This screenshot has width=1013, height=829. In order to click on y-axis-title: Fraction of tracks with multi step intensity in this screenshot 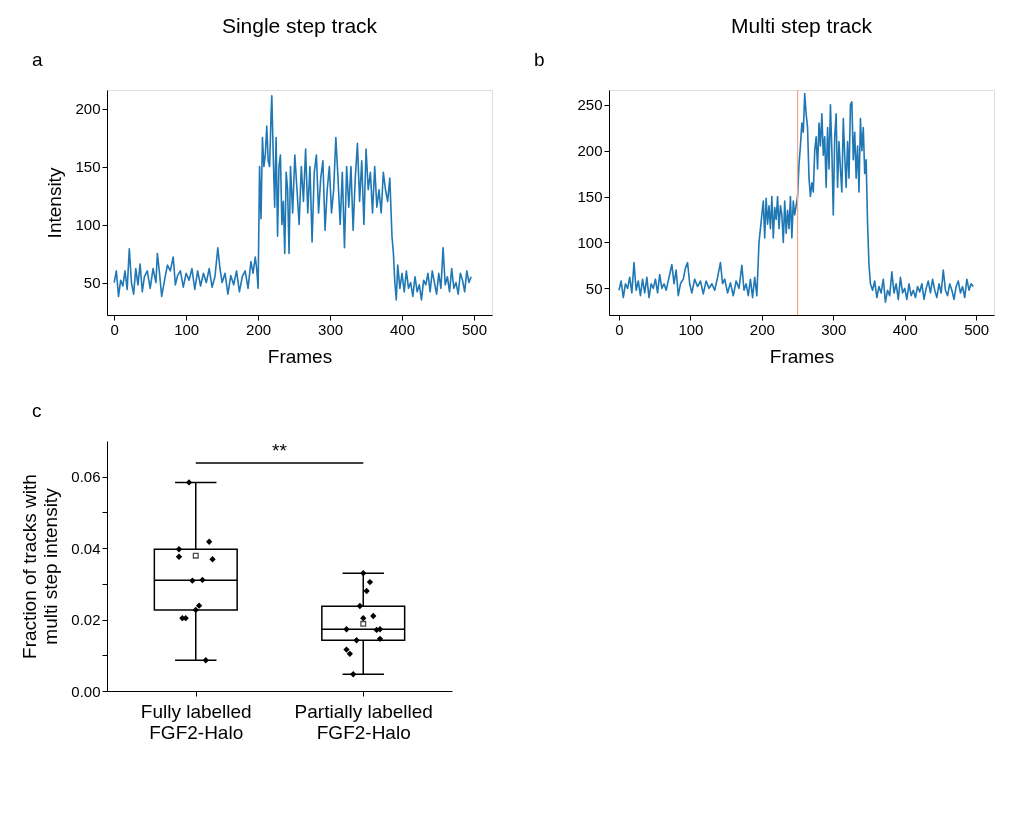, I will do `click(40, 566)`.